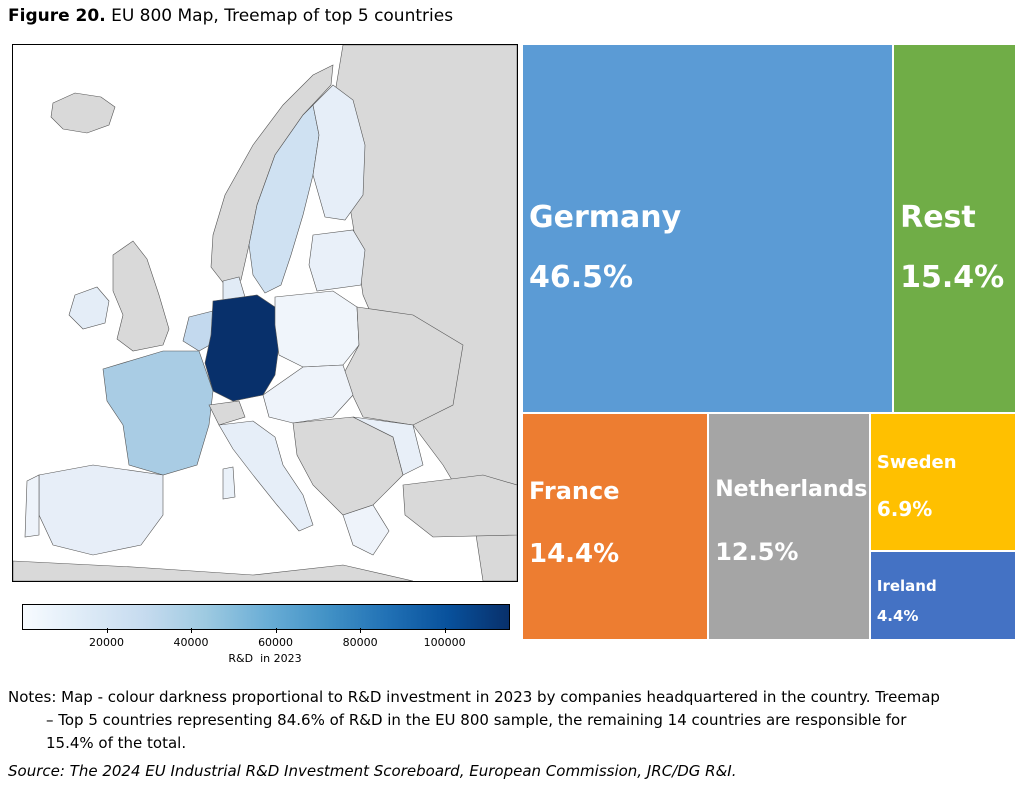 Image resolution: width=1024 pixels, height=788 pixels. Describe the element at coordinates (213, 570) in the screenshot. I see `map-africa` at that location.